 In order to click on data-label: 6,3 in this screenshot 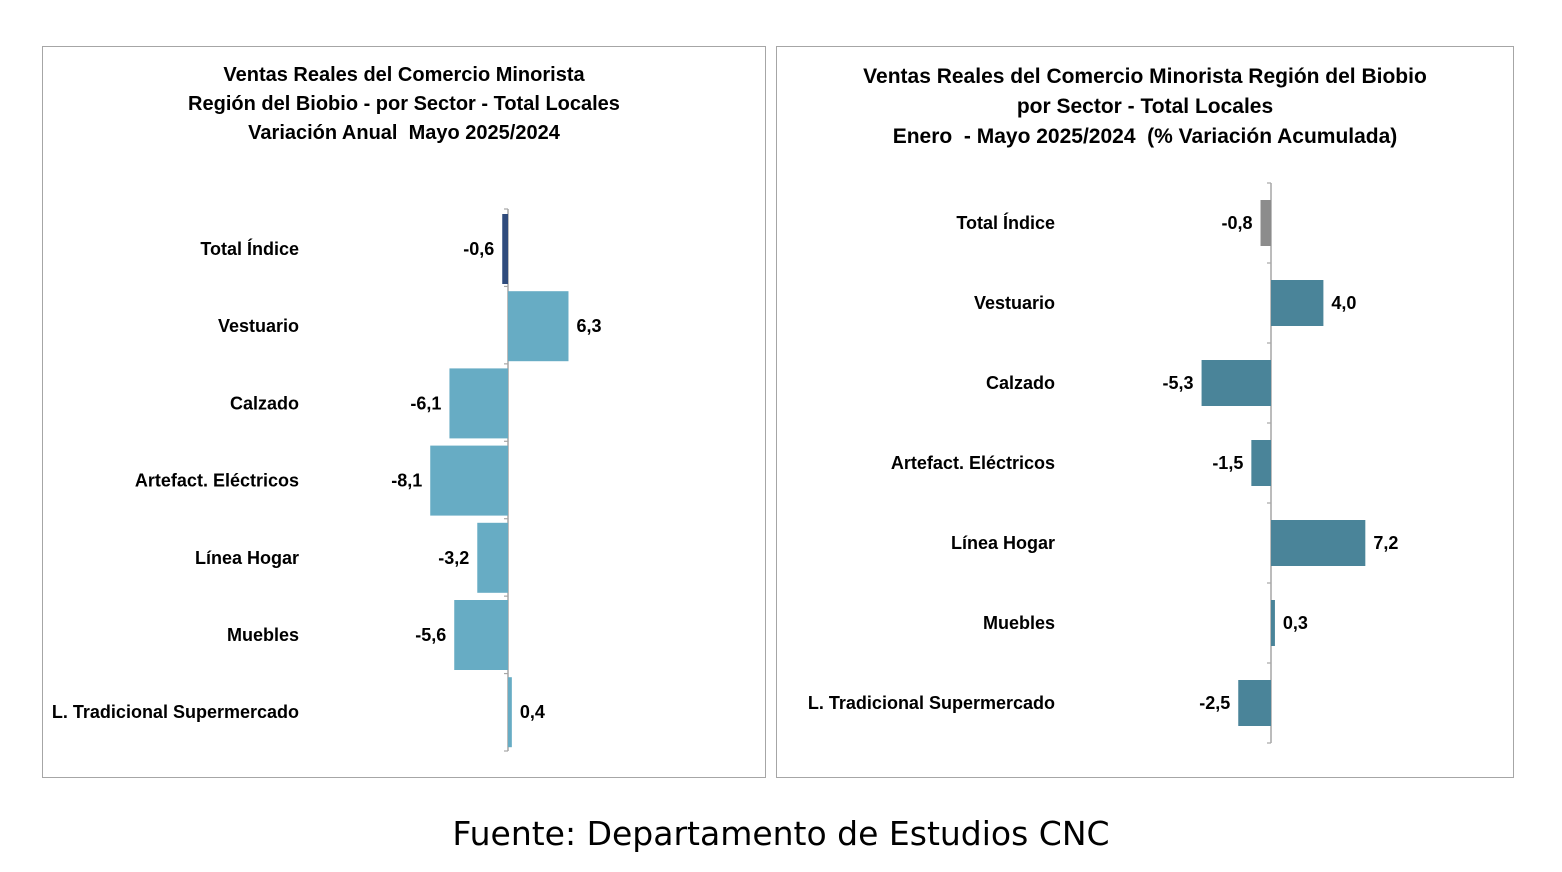, I will do `click(588, 326)`.